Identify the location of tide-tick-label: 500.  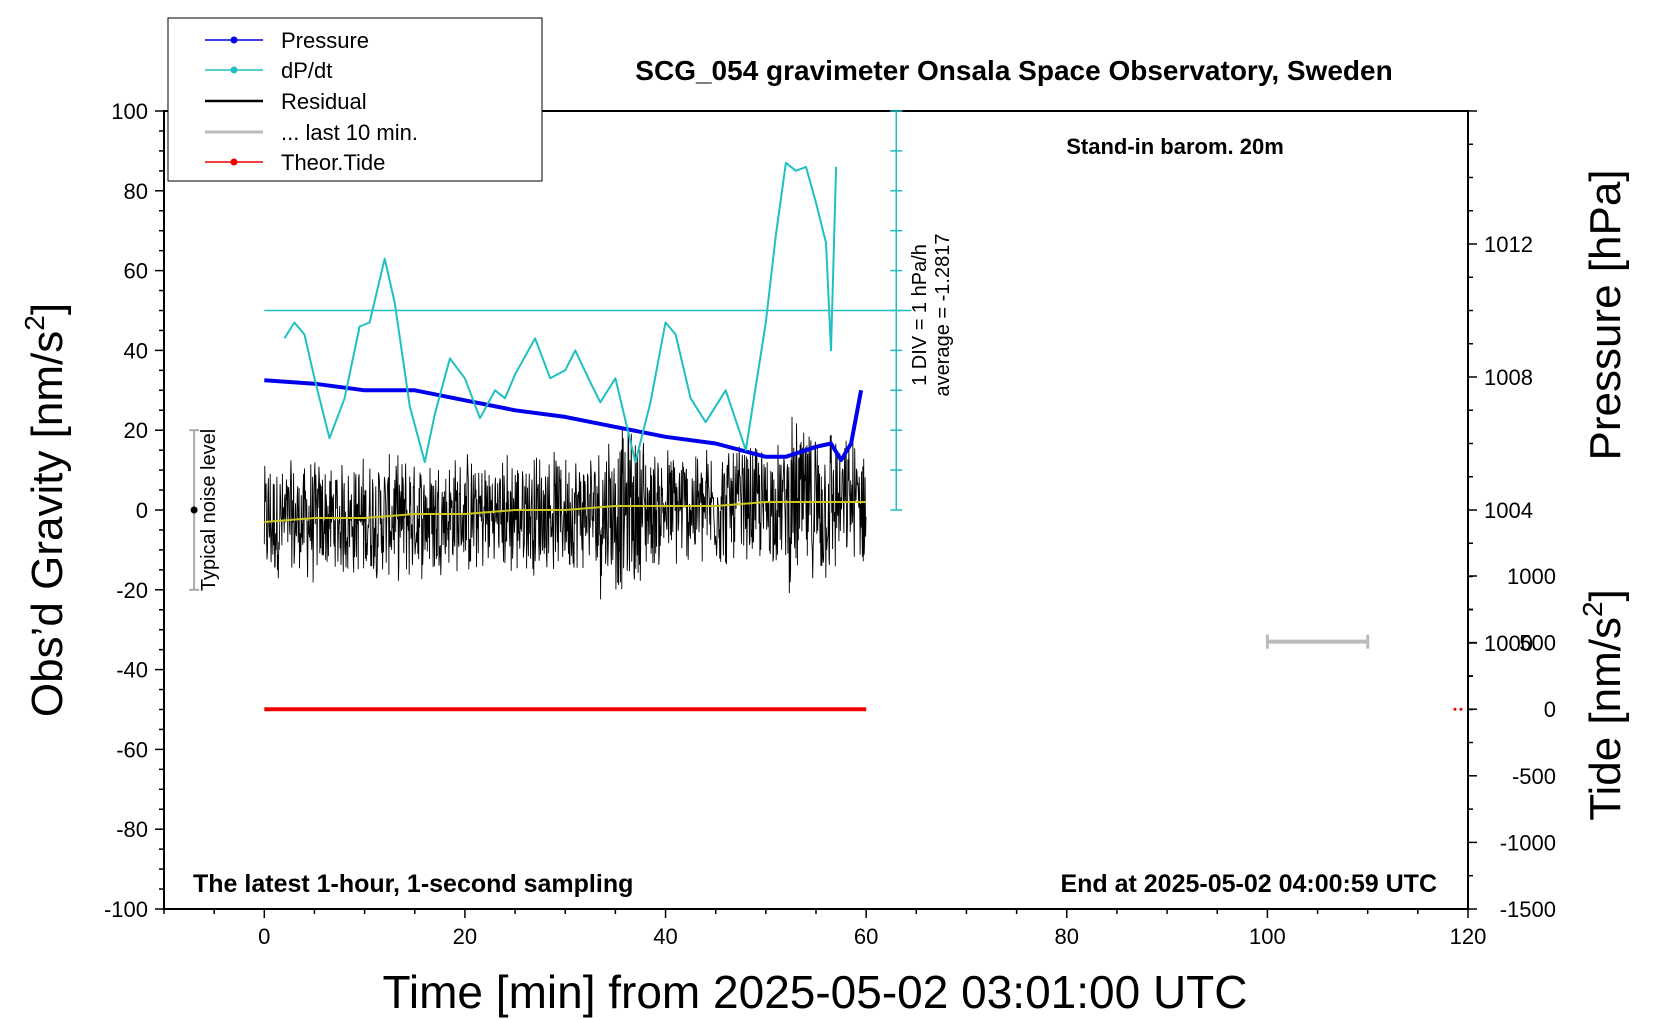
(1537, 643).